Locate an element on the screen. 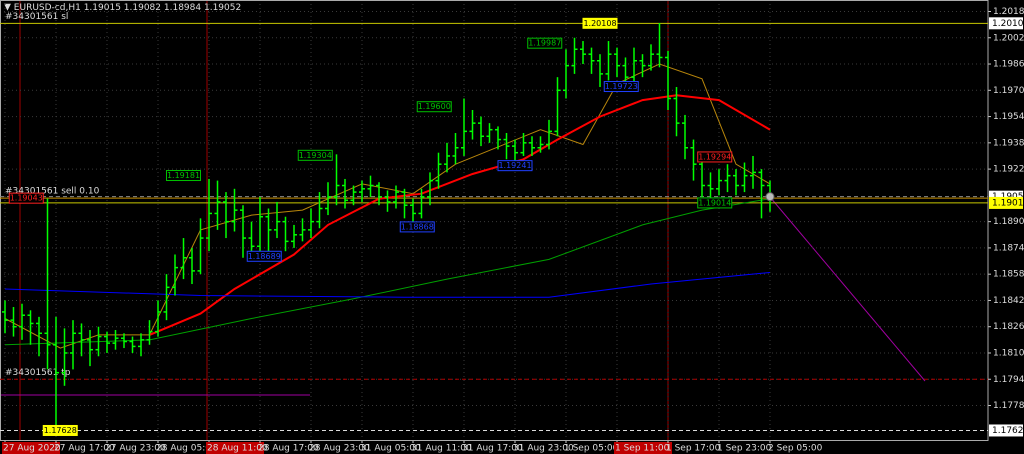 Image resolution: width=1024 pixels, height=454 pixels. price-annotation: 1.20108 is located at coordinates (599, 23).